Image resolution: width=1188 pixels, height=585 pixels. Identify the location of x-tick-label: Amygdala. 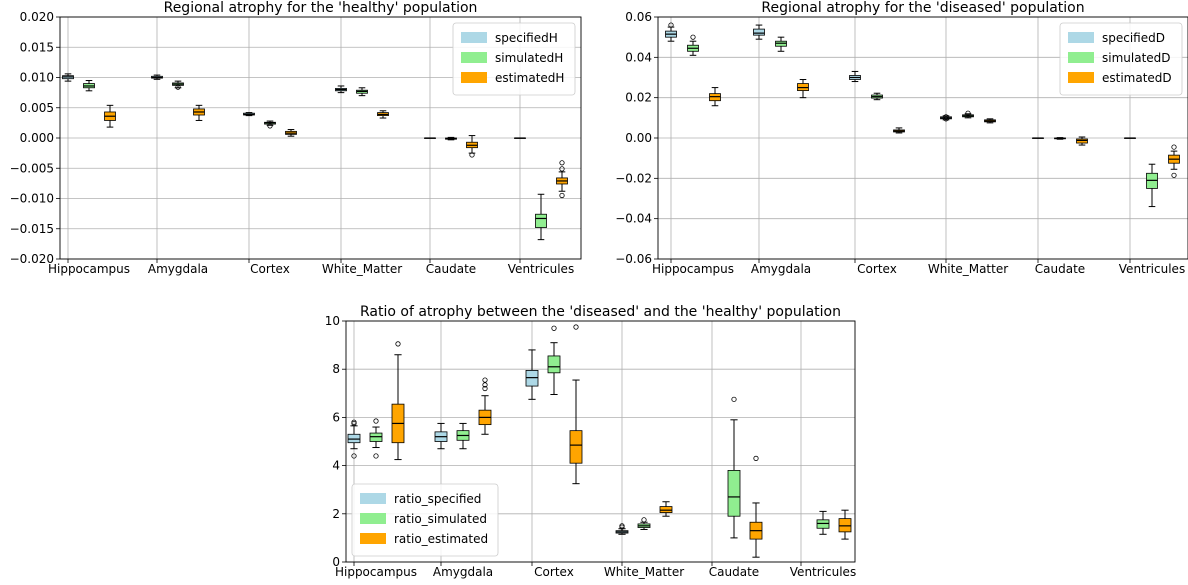
(178, 269).